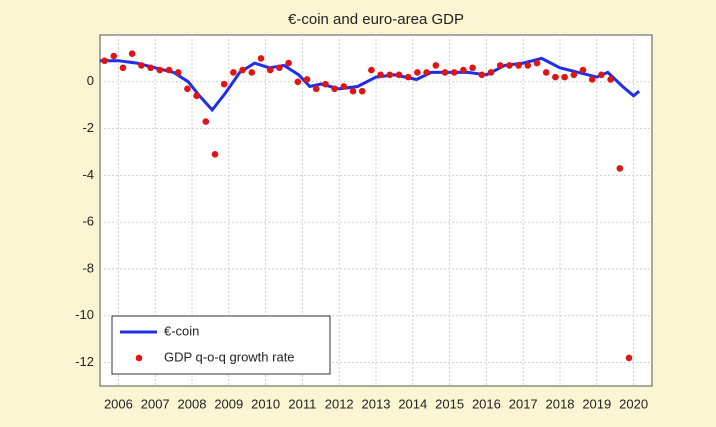  I want to click on legend-label: €-coin, so click(181, 330).